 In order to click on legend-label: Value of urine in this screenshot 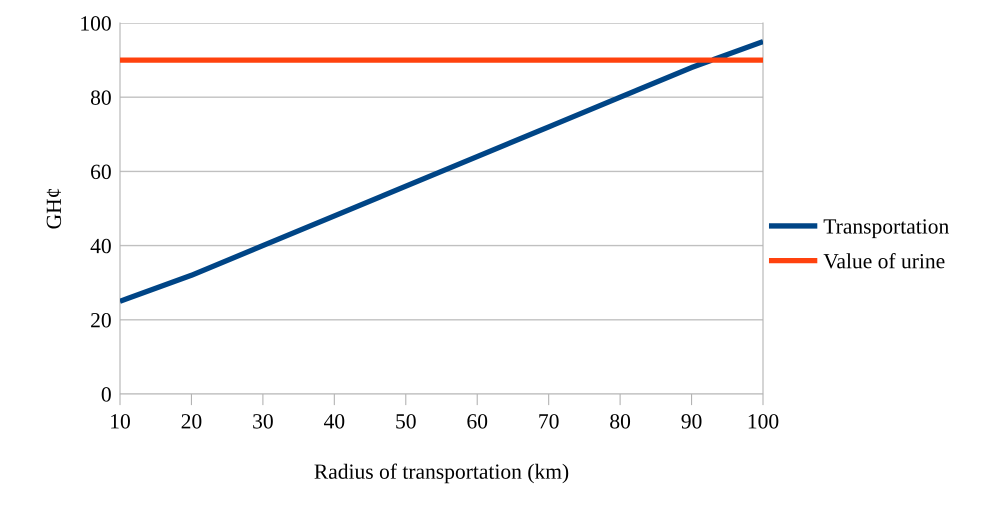, I will do `click(884, 261)`.